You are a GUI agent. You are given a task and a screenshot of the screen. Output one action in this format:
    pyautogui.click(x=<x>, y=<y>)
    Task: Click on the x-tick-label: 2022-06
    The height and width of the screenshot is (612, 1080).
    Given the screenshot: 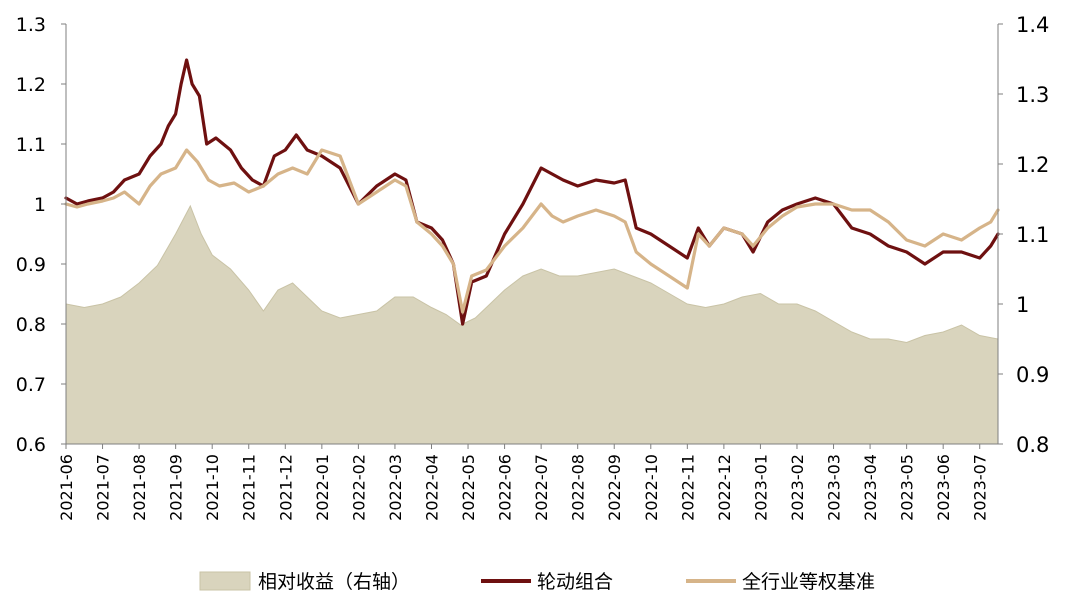 What is the action you would take?
    pyautogui.click(x=505, y=487)
    